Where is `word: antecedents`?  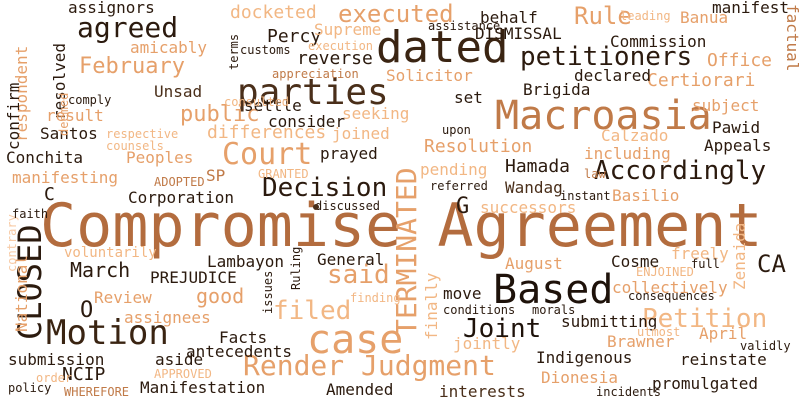
word: antecedents is located at coordinates (239, 351).